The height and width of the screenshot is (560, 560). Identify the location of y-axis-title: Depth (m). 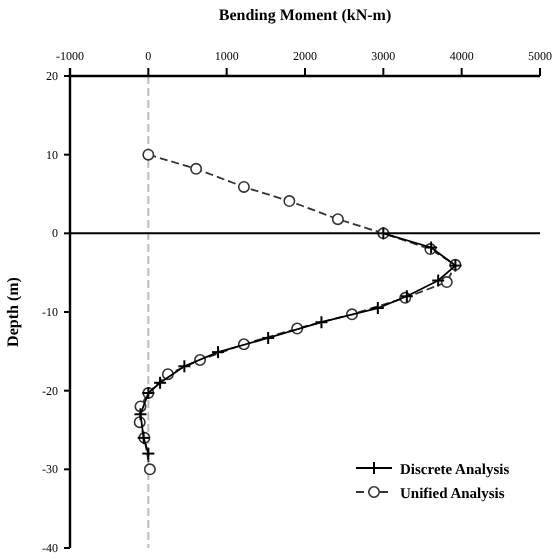
(13, 311).